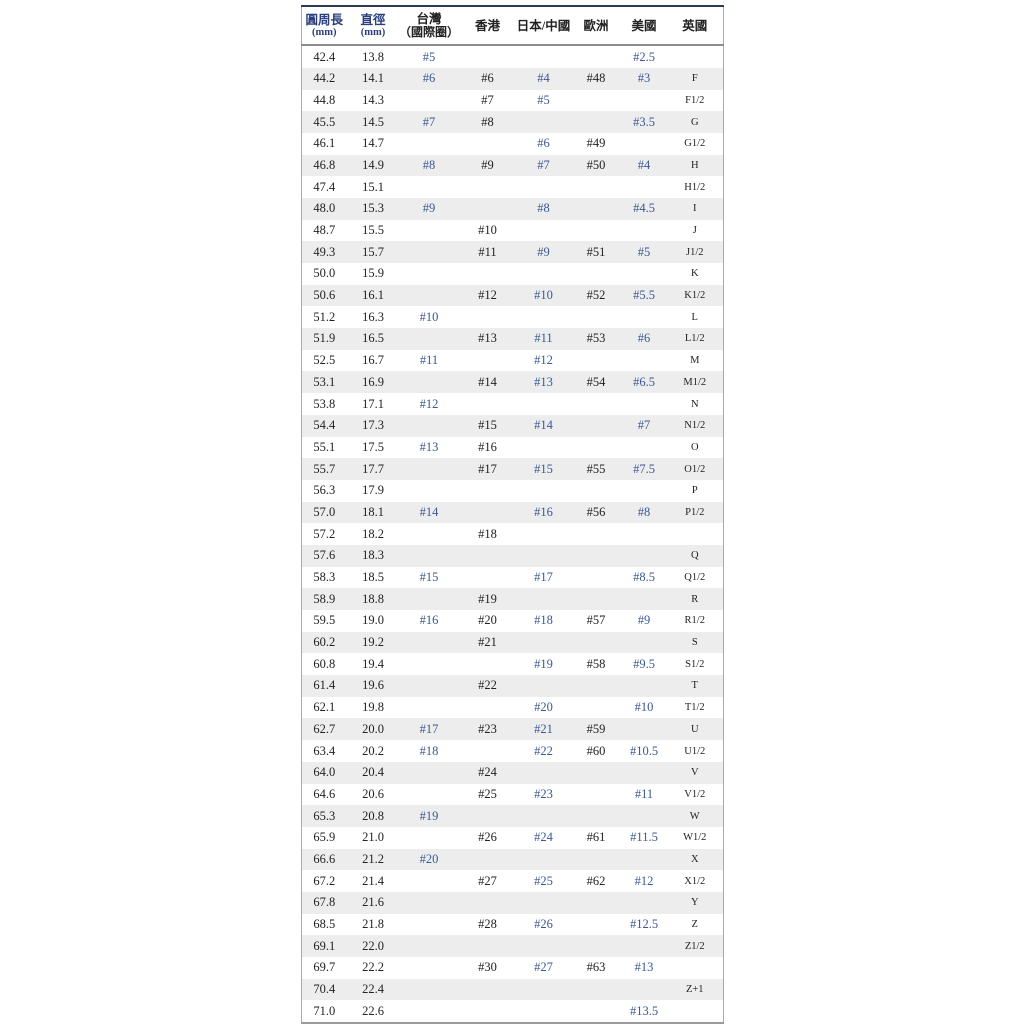 This screenshot has height=1024, width=1024. I want to click on cell-uk: N1/2, so click(695, 426).